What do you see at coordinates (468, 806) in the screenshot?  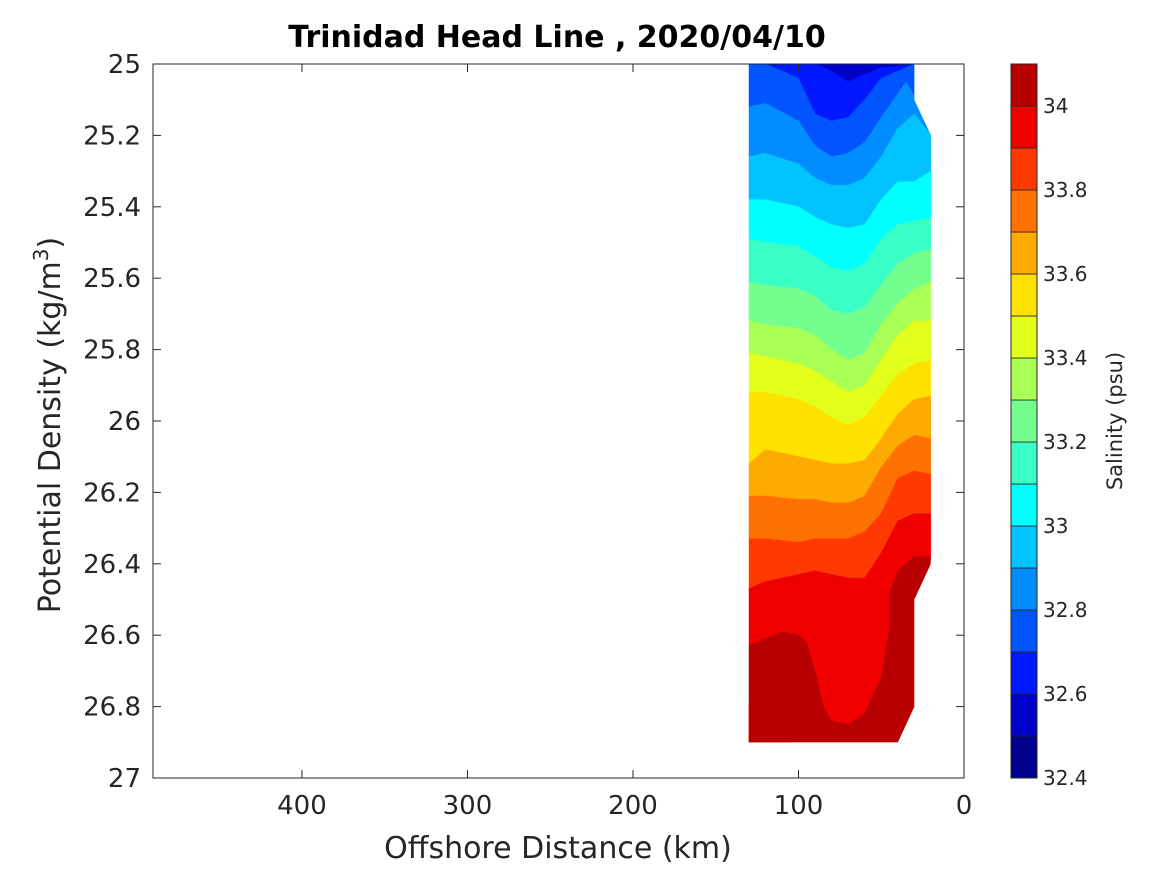 I see `x-tick-label: 300` at bounding box center [468, 806].